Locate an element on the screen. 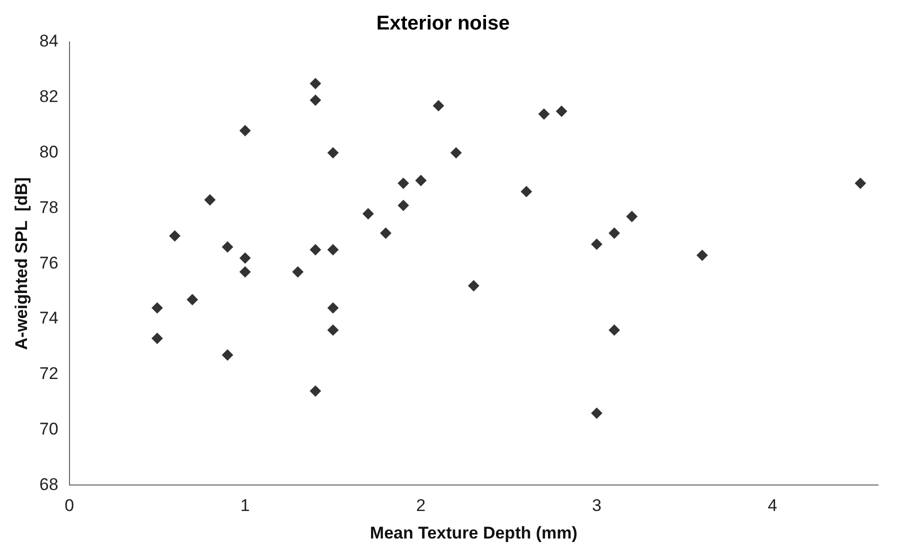 The width and height of the screenshot is (899, 559). y-tick-label: 80 is located at coordinates (48, 152).